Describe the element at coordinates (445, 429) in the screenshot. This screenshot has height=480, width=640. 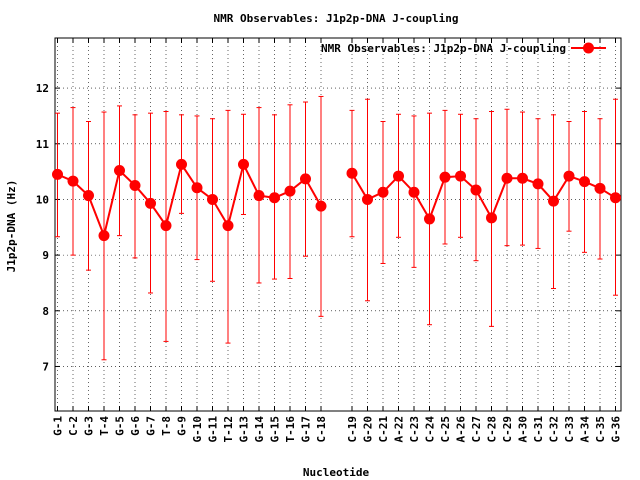
I see `x-tick-label: C-25` at that location.